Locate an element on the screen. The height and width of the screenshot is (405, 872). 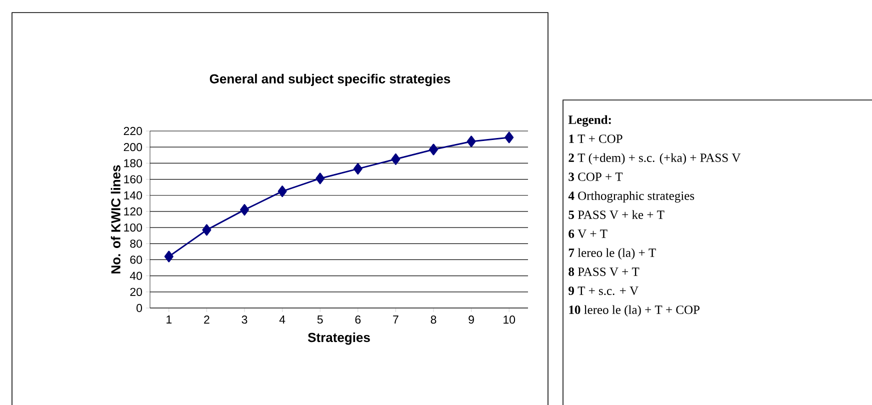
text: 6 V + T is located at coordinates (588, 234).